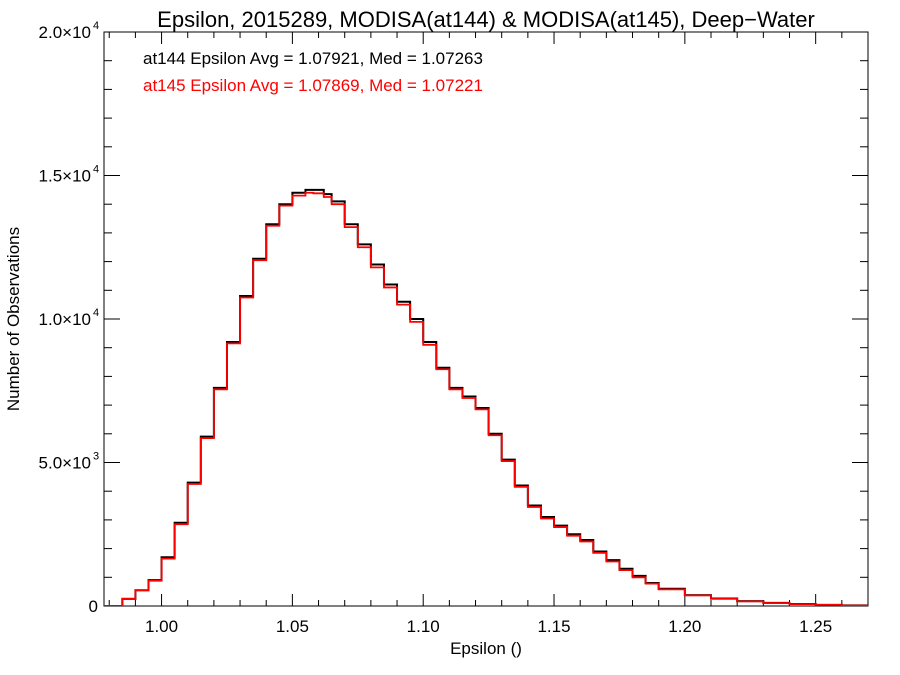  I want to click on y-tick-label: 1.5×10, so click(65, 176).